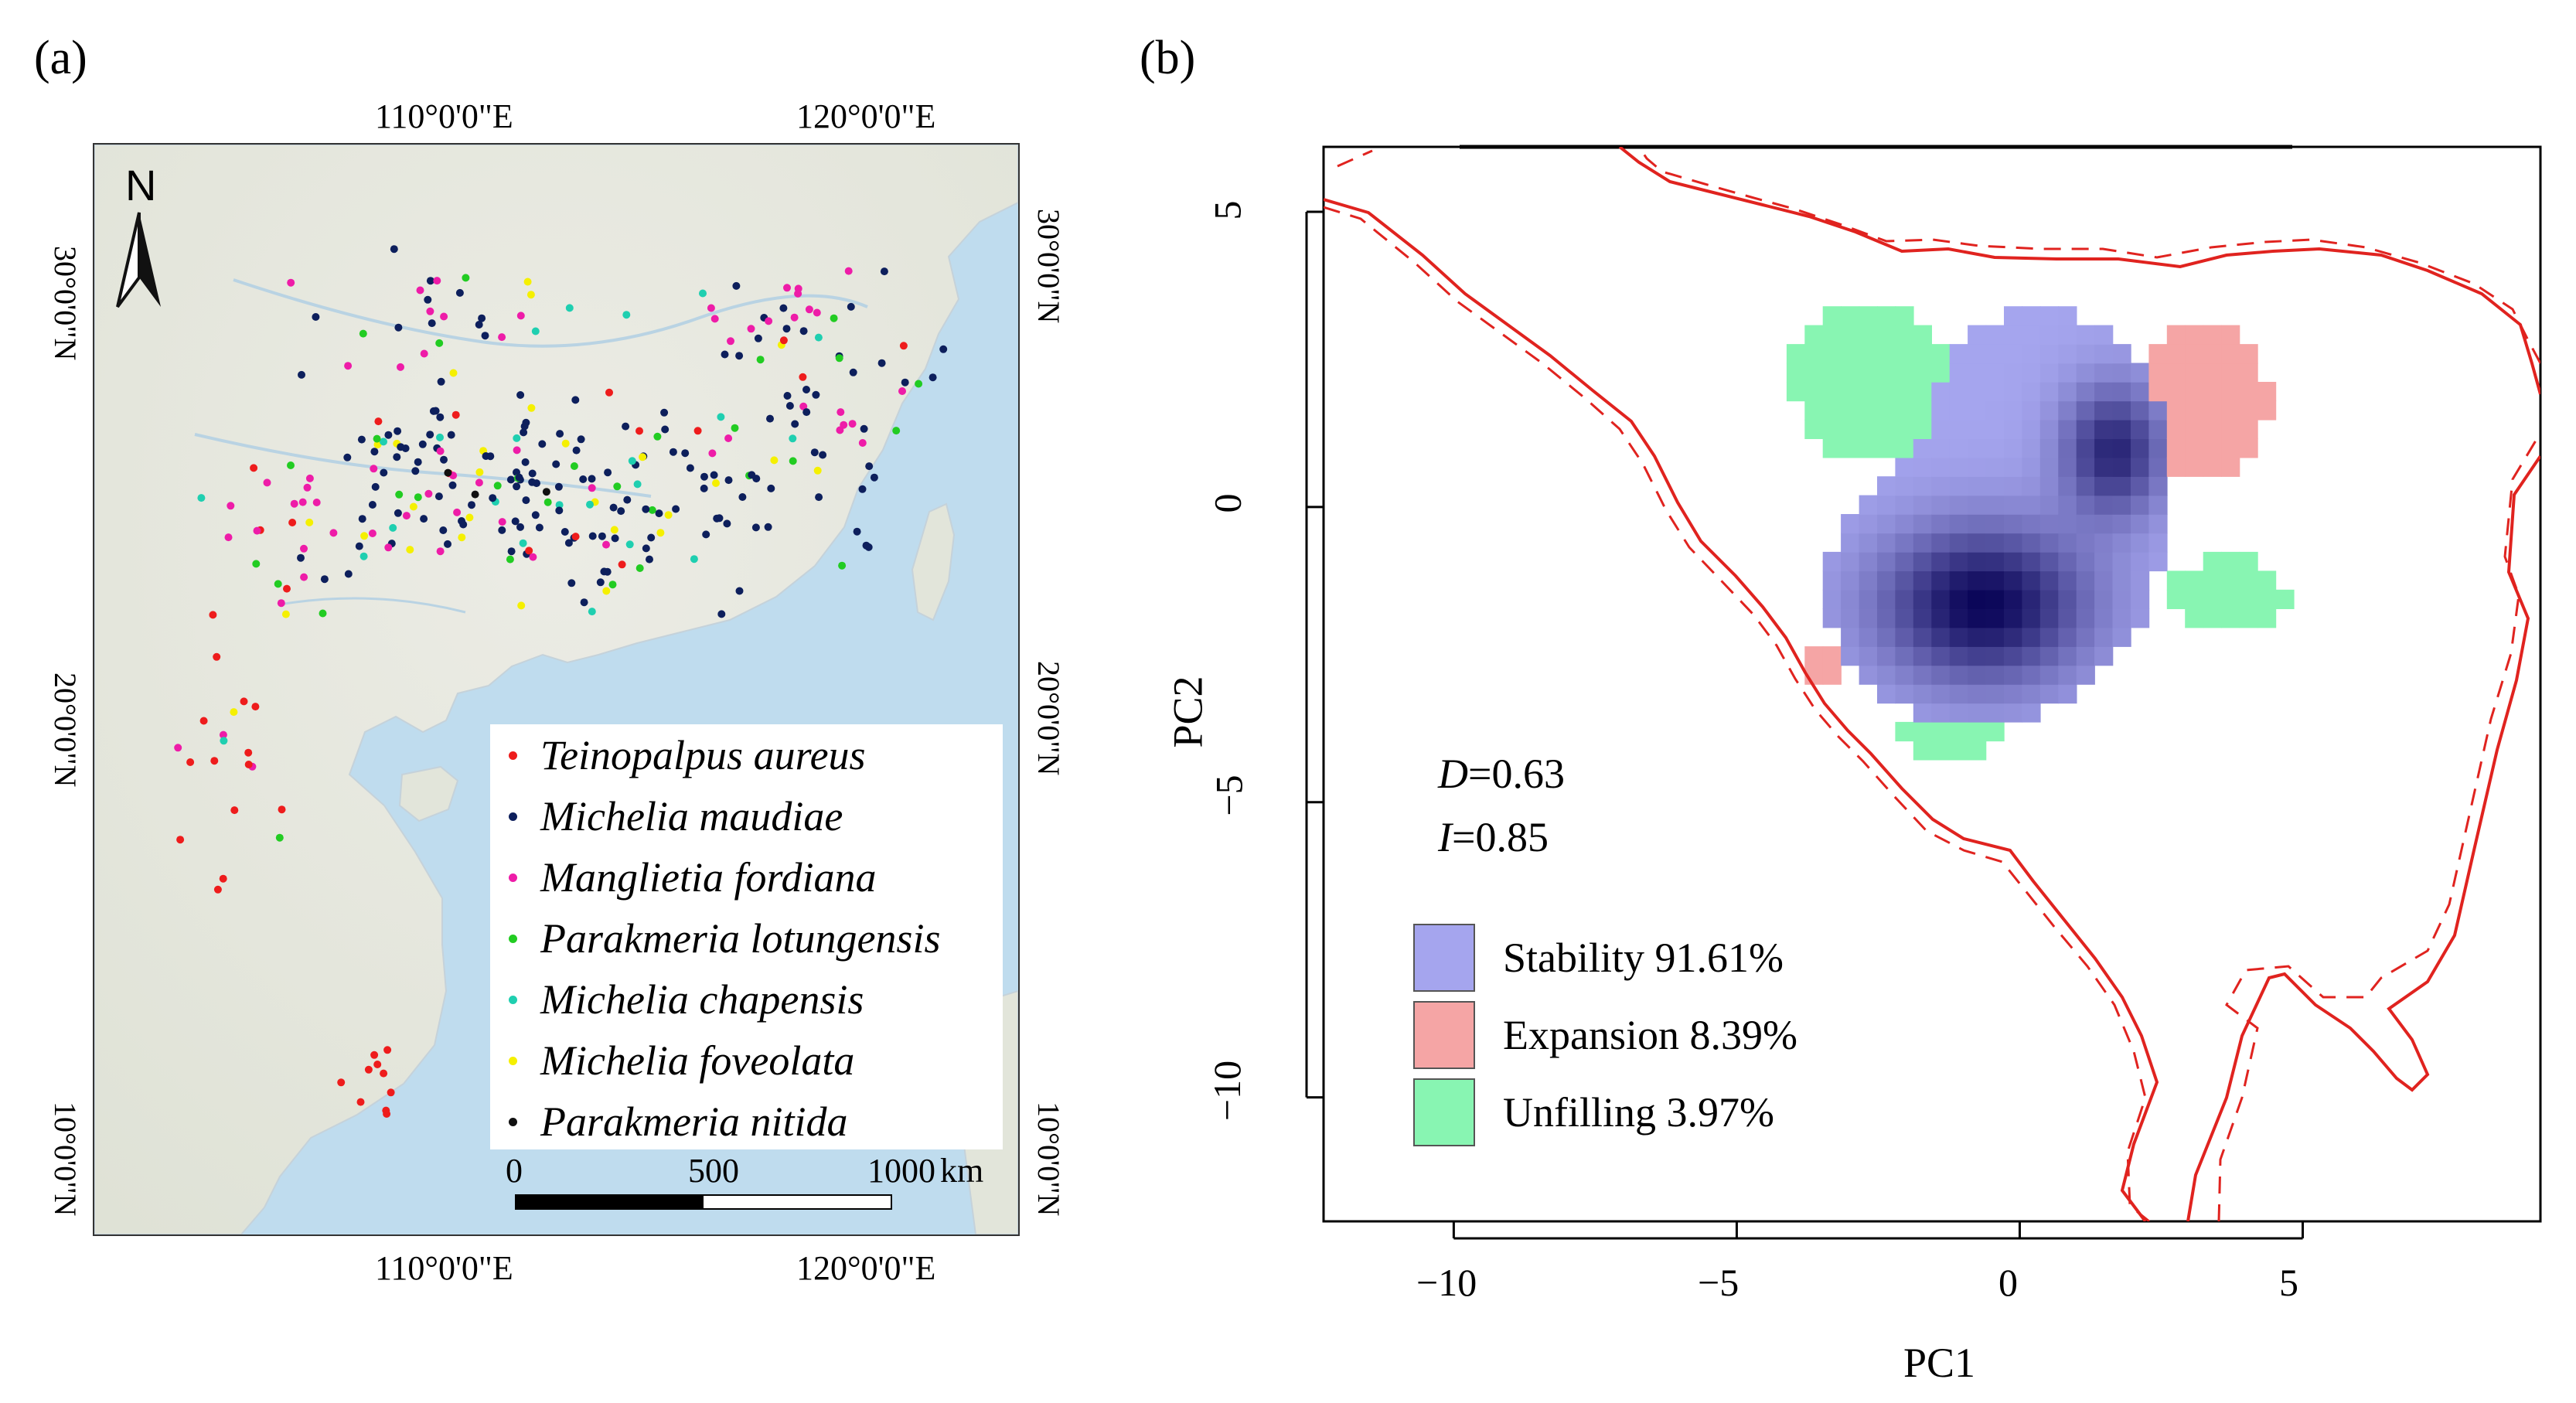 This screenshot has height=1403, width=2576. What do you see at coordinates (677, 999) in the screenshot?
I see `legend-item: Michelia chapensis` at bounding box center [677, 999].